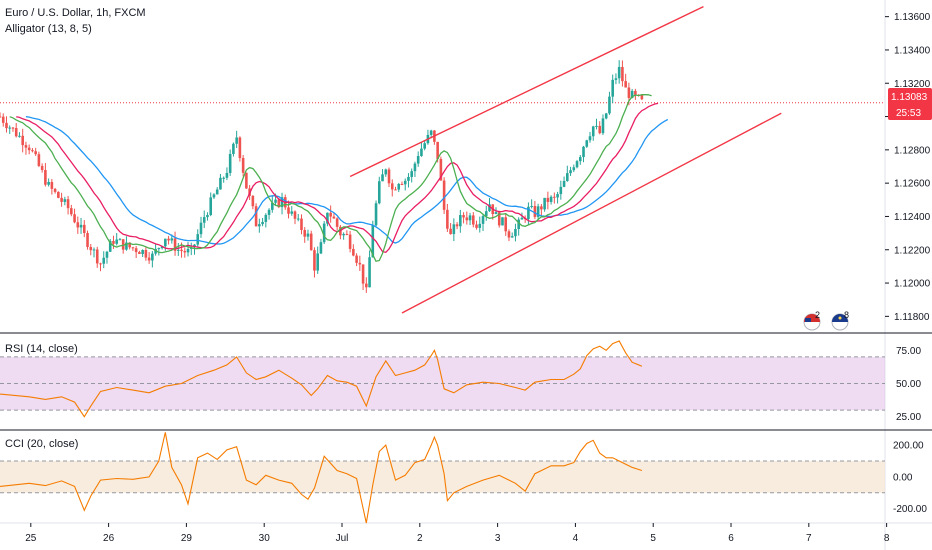  What do you see at coordinates (912, 317) in the screenshot?
I see `price-tick-label: 1.11800` at bounding box center [912, 317].